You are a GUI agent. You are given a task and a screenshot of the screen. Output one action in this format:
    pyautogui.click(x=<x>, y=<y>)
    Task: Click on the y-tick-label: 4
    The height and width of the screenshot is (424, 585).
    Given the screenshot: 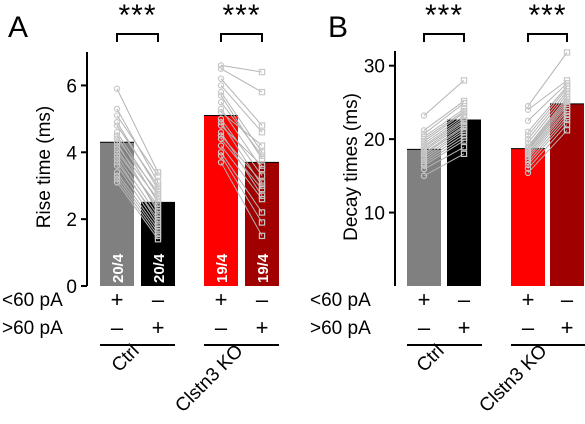 What is the action you would take?
    pyautogui.click(x=71, y=153)
    